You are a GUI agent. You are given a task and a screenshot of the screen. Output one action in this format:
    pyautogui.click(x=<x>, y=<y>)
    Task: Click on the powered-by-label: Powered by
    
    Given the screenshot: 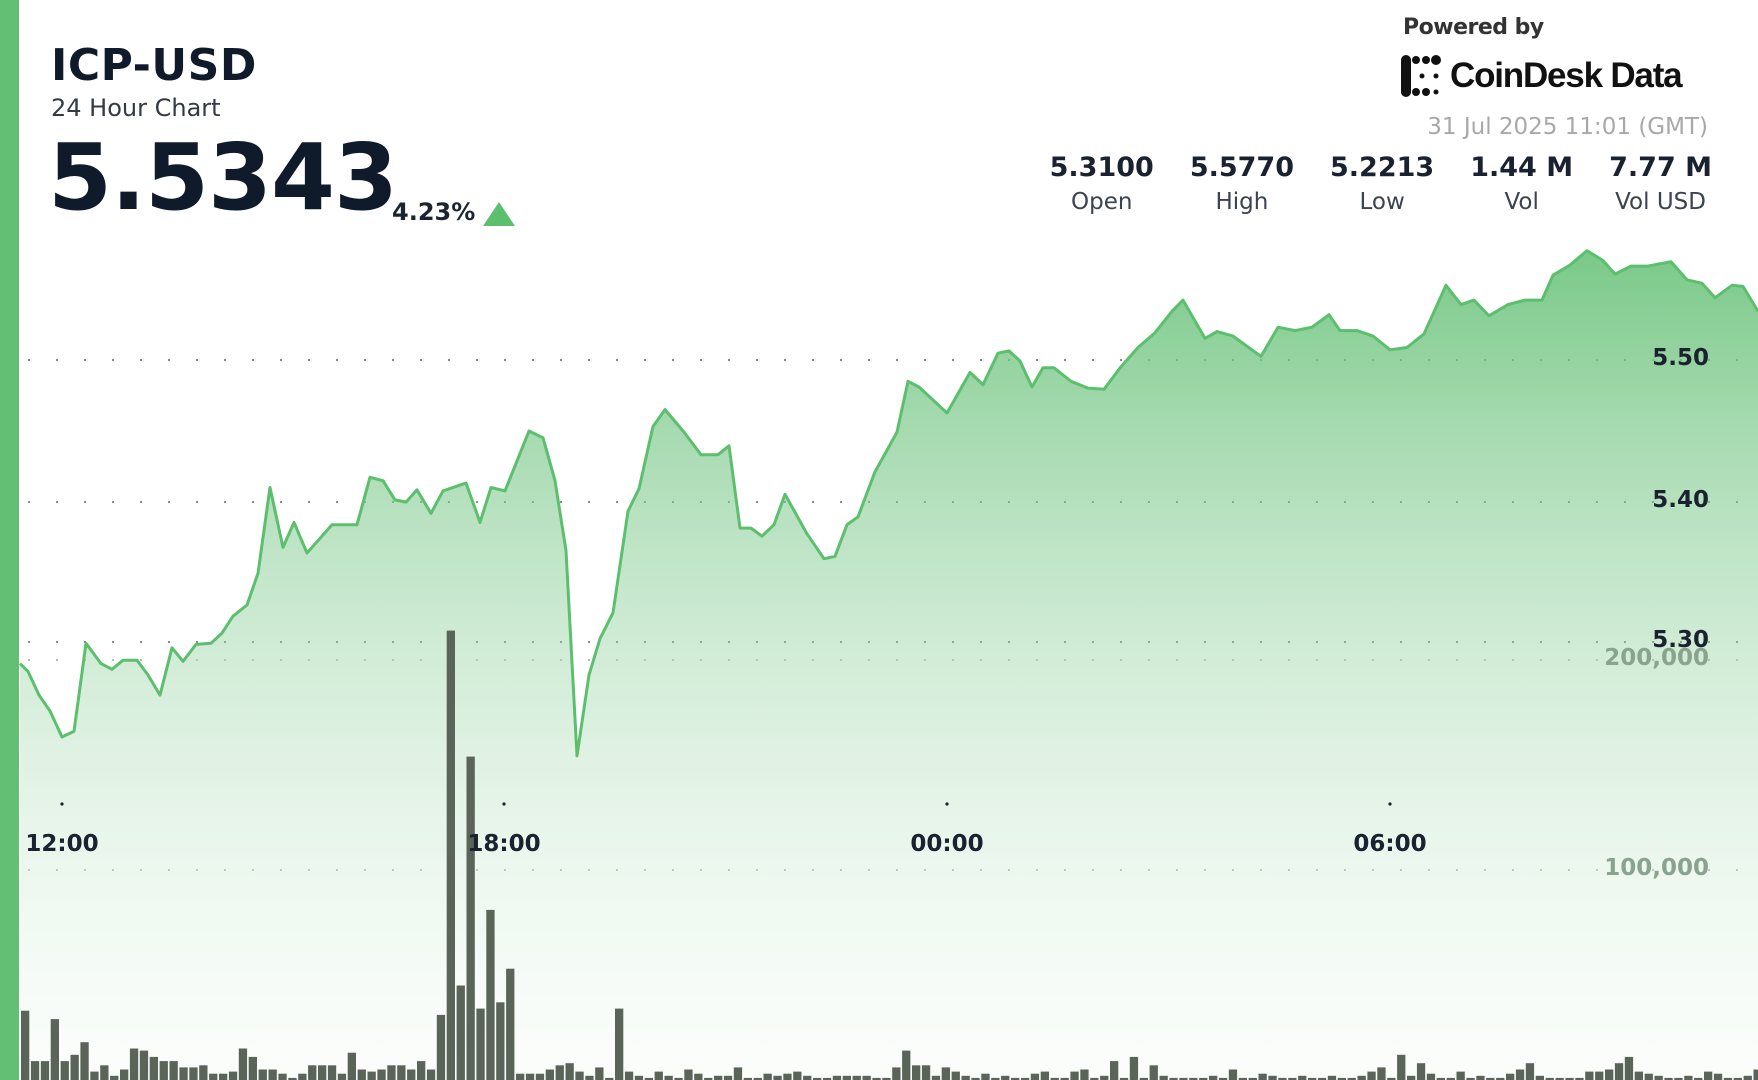 What is the action you would take?
    pyautogui.click(x=1473, y=27)
    